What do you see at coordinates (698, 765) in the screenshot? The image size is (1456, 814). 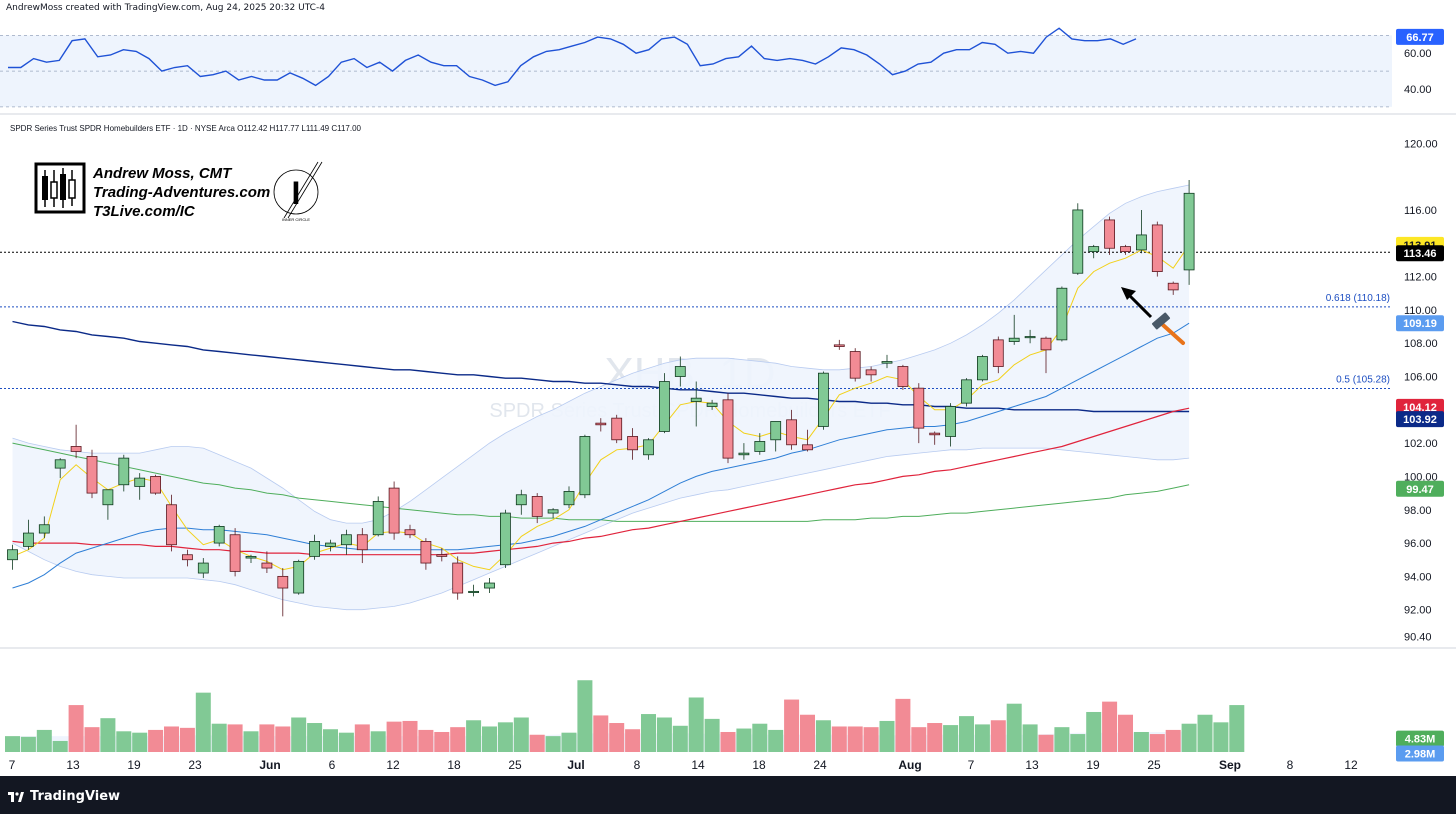 I see `time-tick-label: 14` at bounding box center [698, 765].